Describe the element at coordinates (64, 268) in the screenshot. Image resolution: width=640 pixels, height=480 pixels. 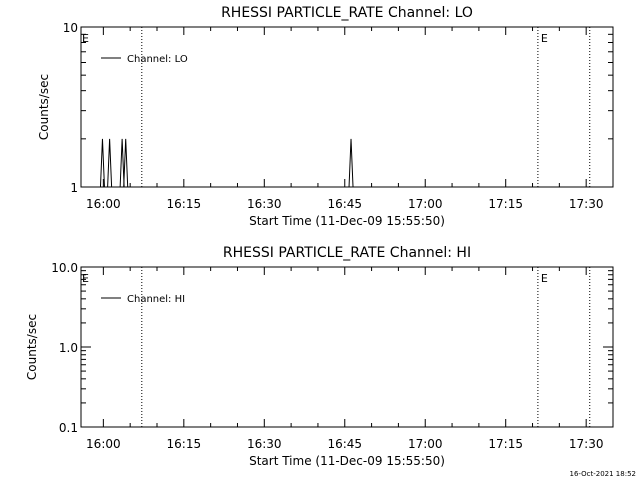
I see `y-tick-label: 10.0` at that location.